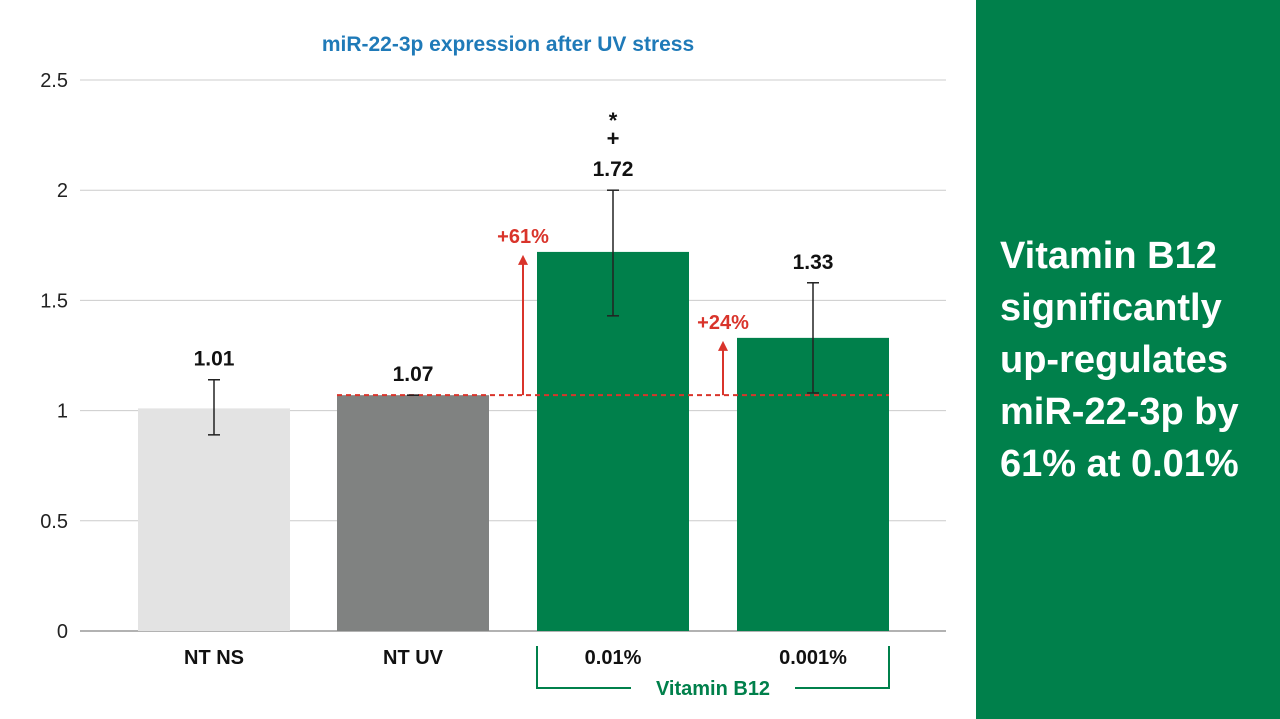 The image size is (1280, 719). I want to click on group-label: Vitamin B12, so click(713, 689).